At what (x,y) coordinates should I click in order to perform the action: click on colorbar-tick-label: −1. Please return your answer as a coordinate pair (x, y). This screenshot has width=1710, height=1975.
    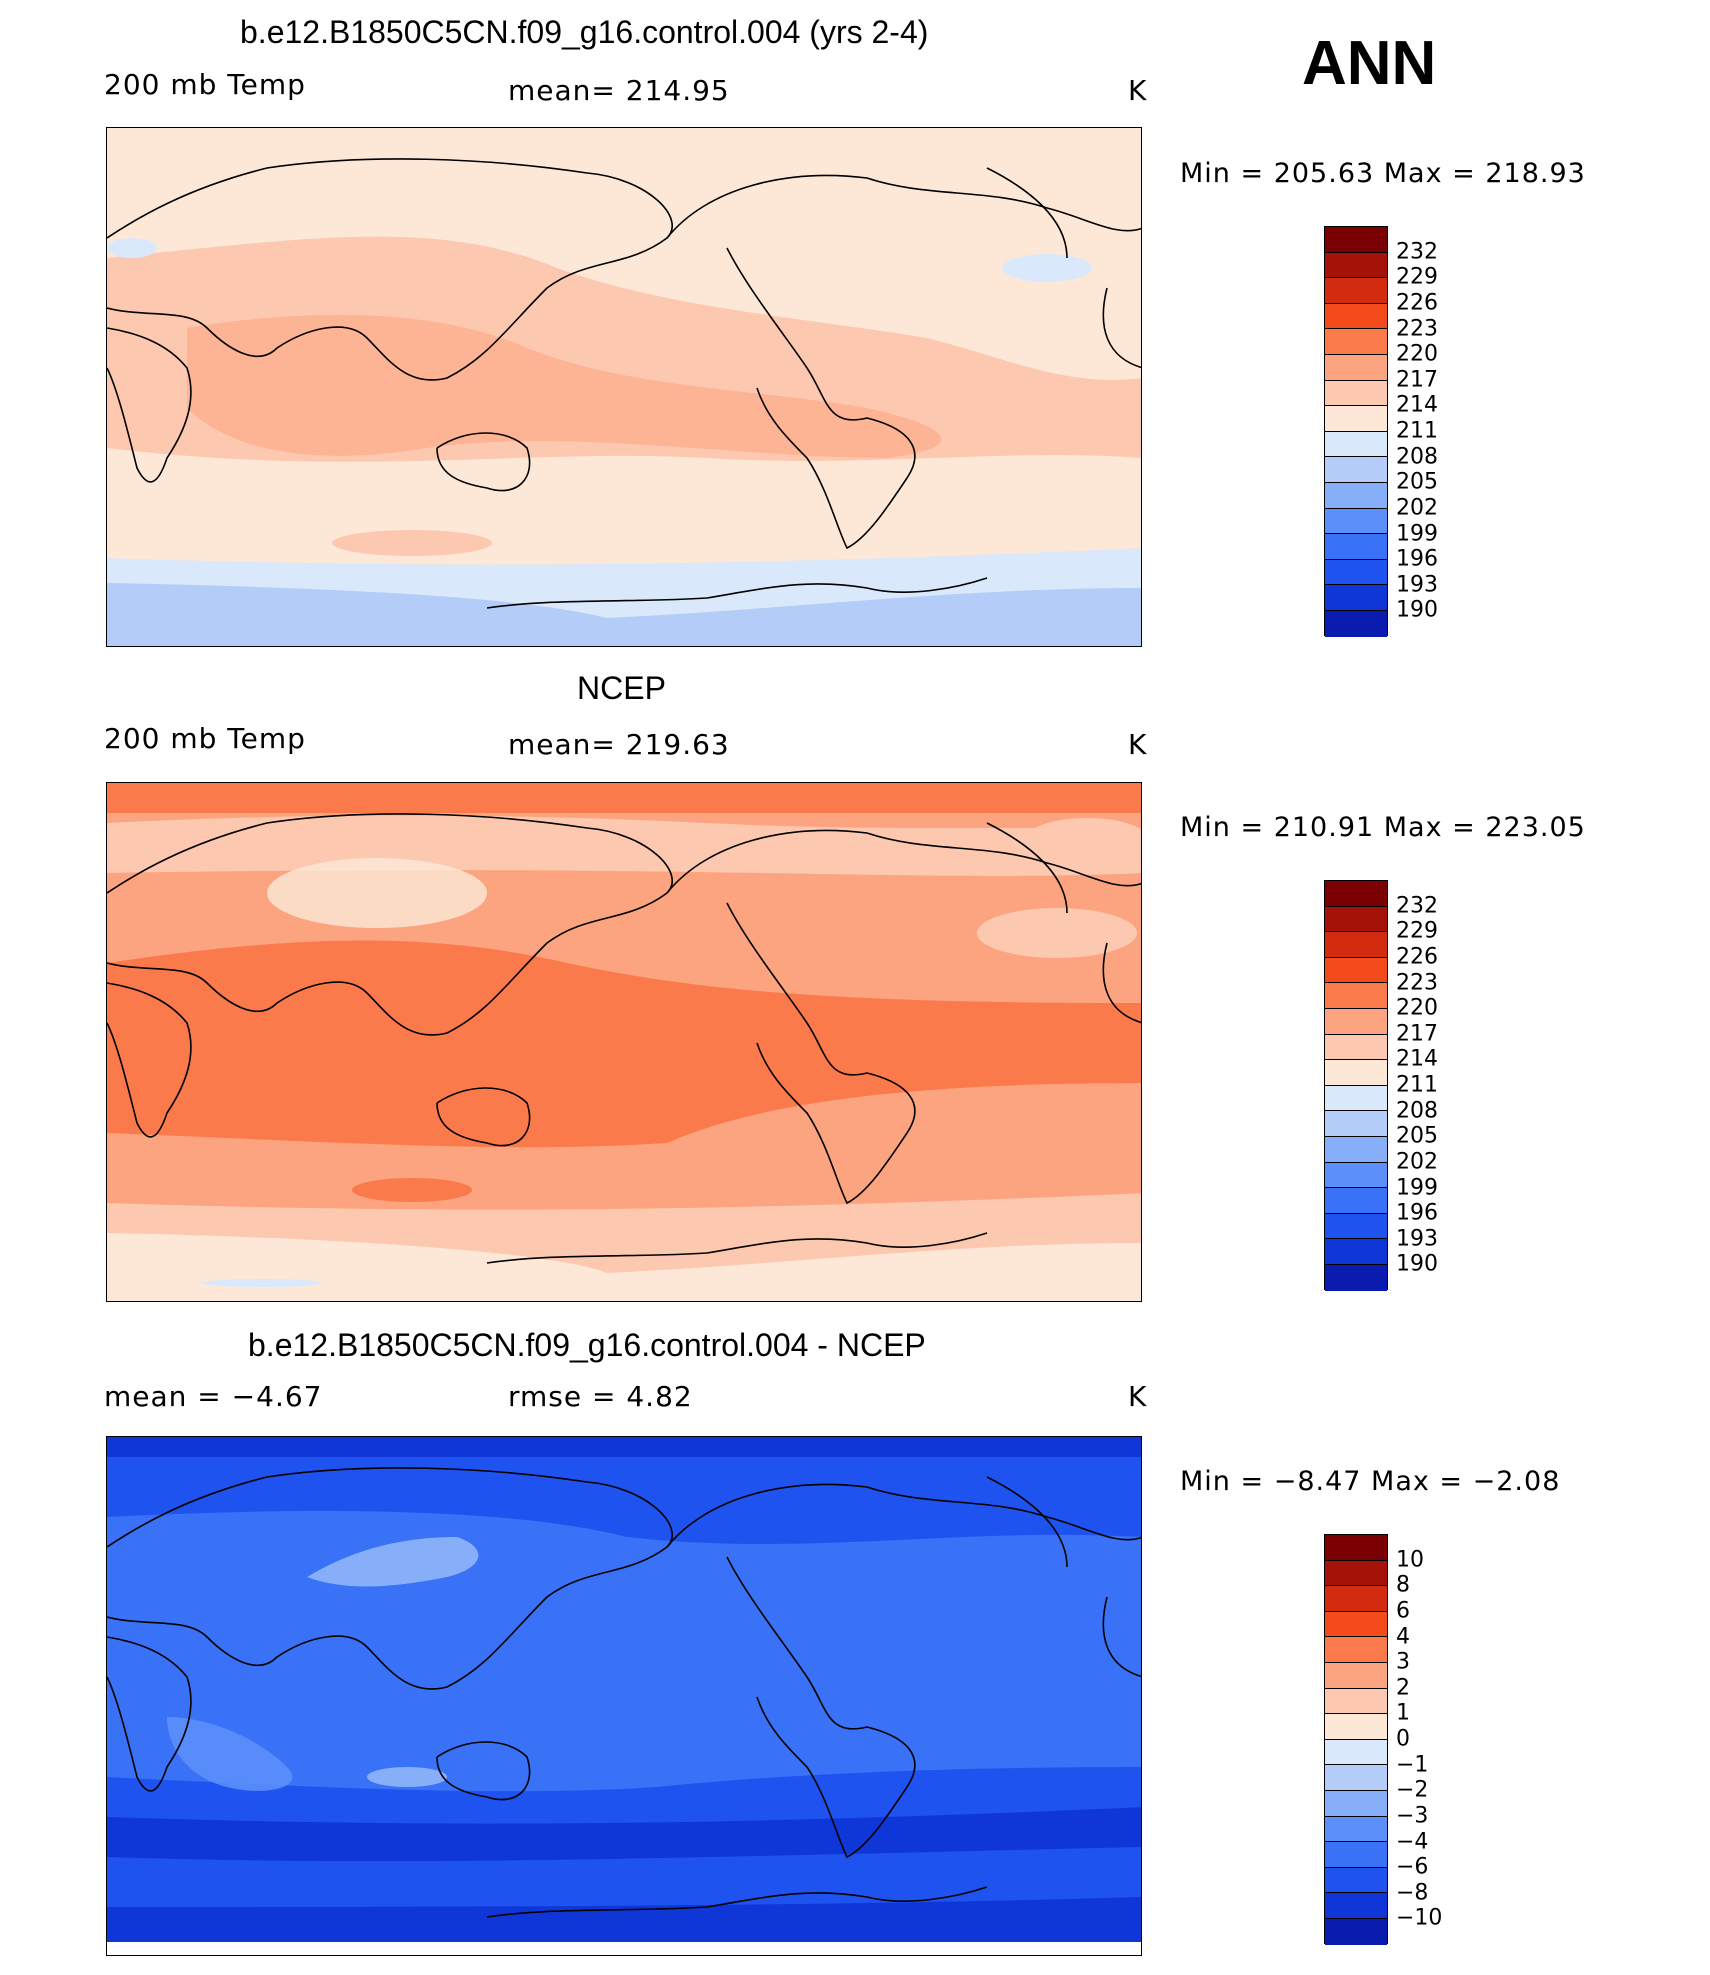
    Looking at the image, I should click on (1412, 1765).